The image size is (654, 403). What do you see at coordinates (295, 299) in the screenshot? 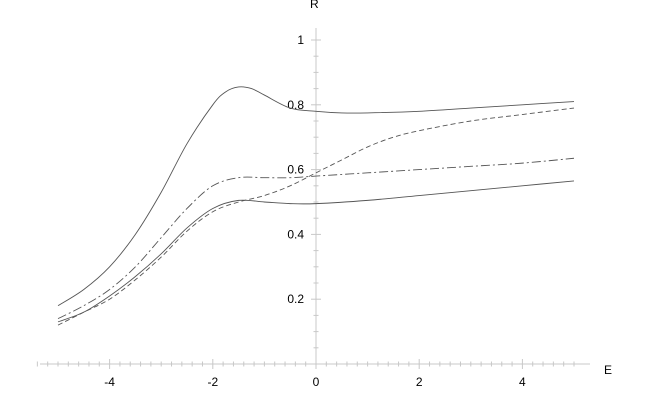
I see `y-tick-label: 0.2` at bounding box center [295, 299].